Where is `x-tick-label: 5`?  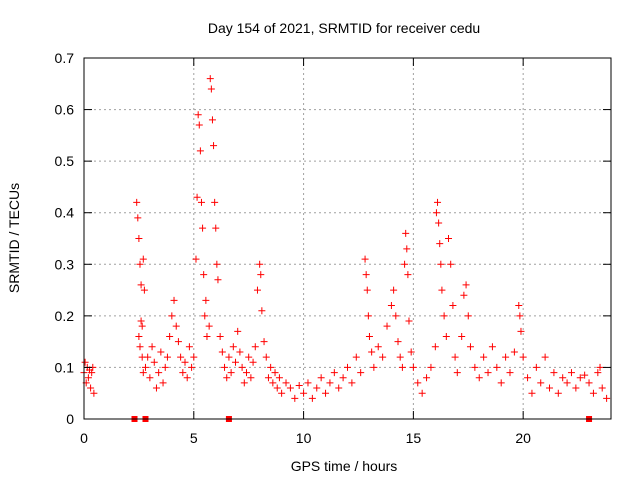 x-tick-label: 5 is located at coordinates (194, 438).